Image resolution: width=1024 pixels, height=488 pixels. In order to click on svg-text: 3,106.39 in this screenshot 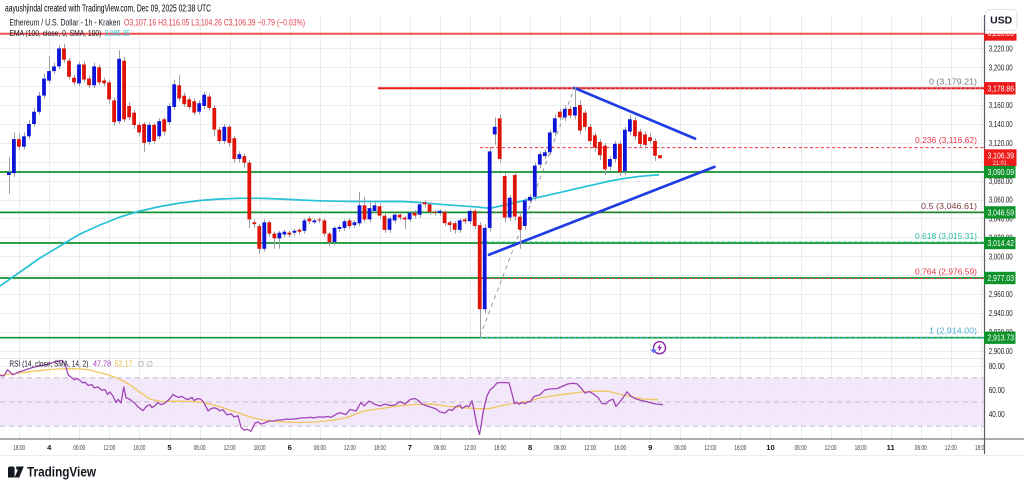, I will do `click(1001, 155)`.